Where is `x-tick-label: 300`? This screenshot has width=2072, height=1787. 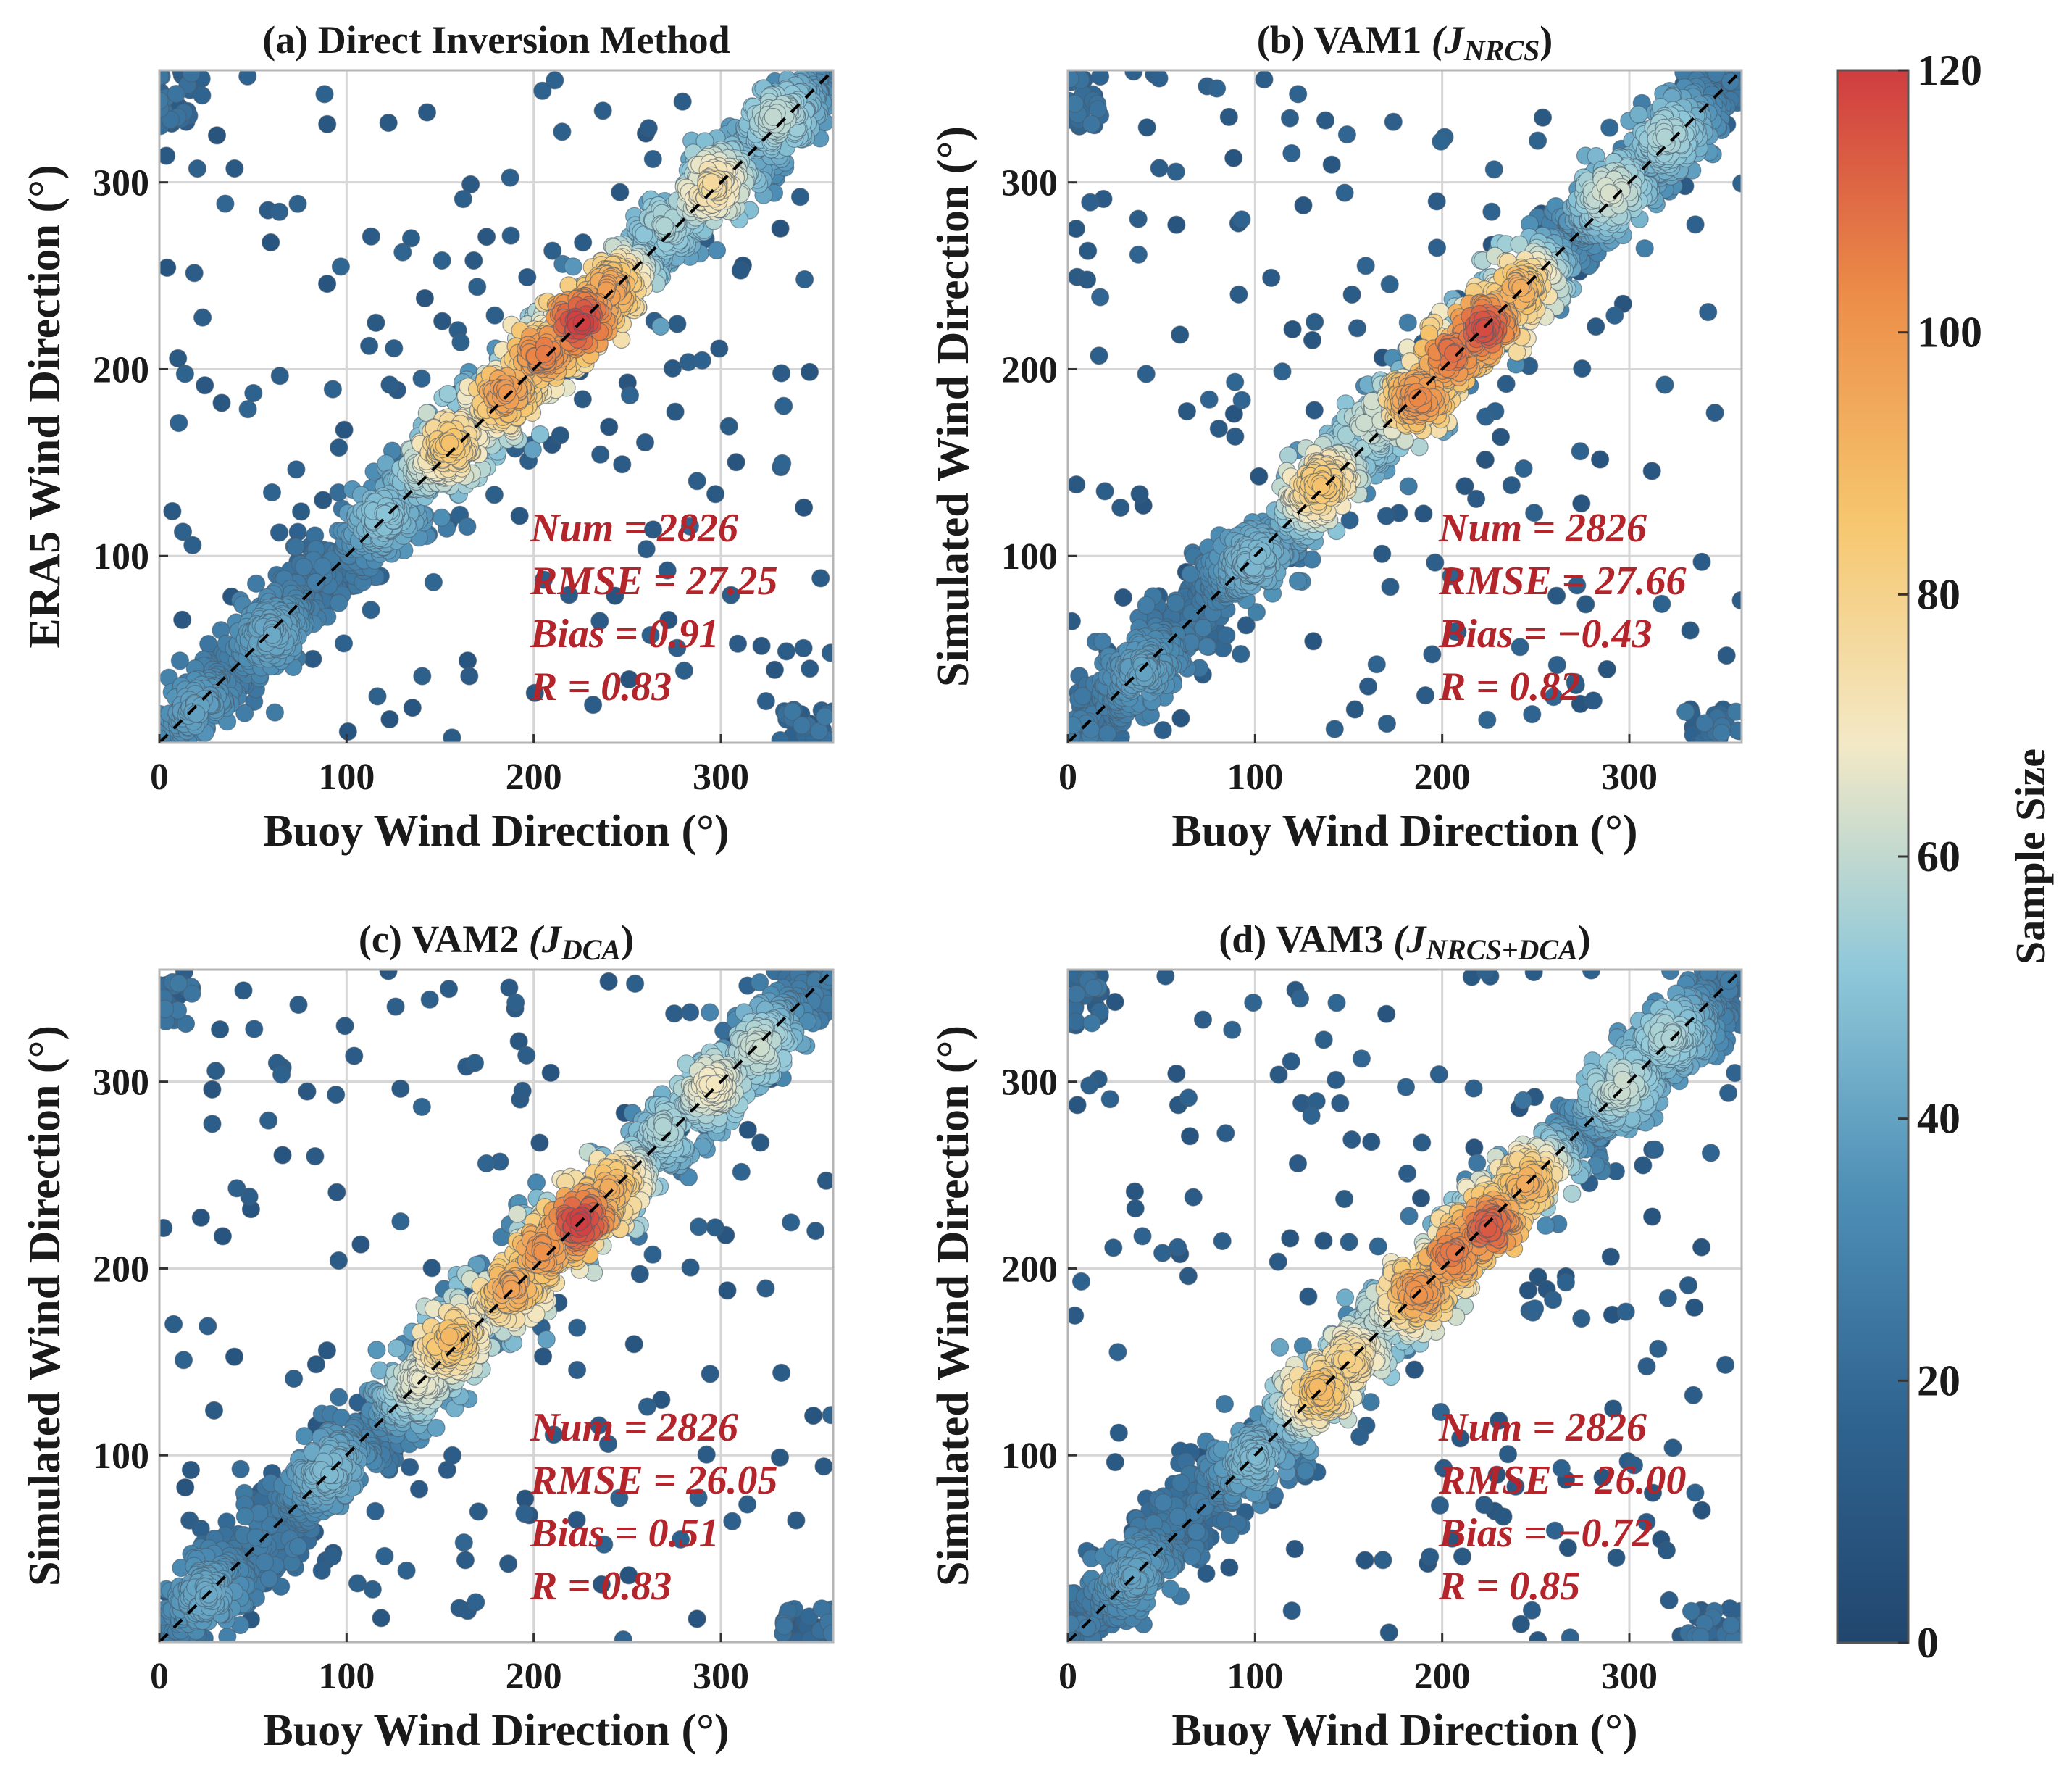
x-tick-label: 300 is located at coordinates (1629, 778).